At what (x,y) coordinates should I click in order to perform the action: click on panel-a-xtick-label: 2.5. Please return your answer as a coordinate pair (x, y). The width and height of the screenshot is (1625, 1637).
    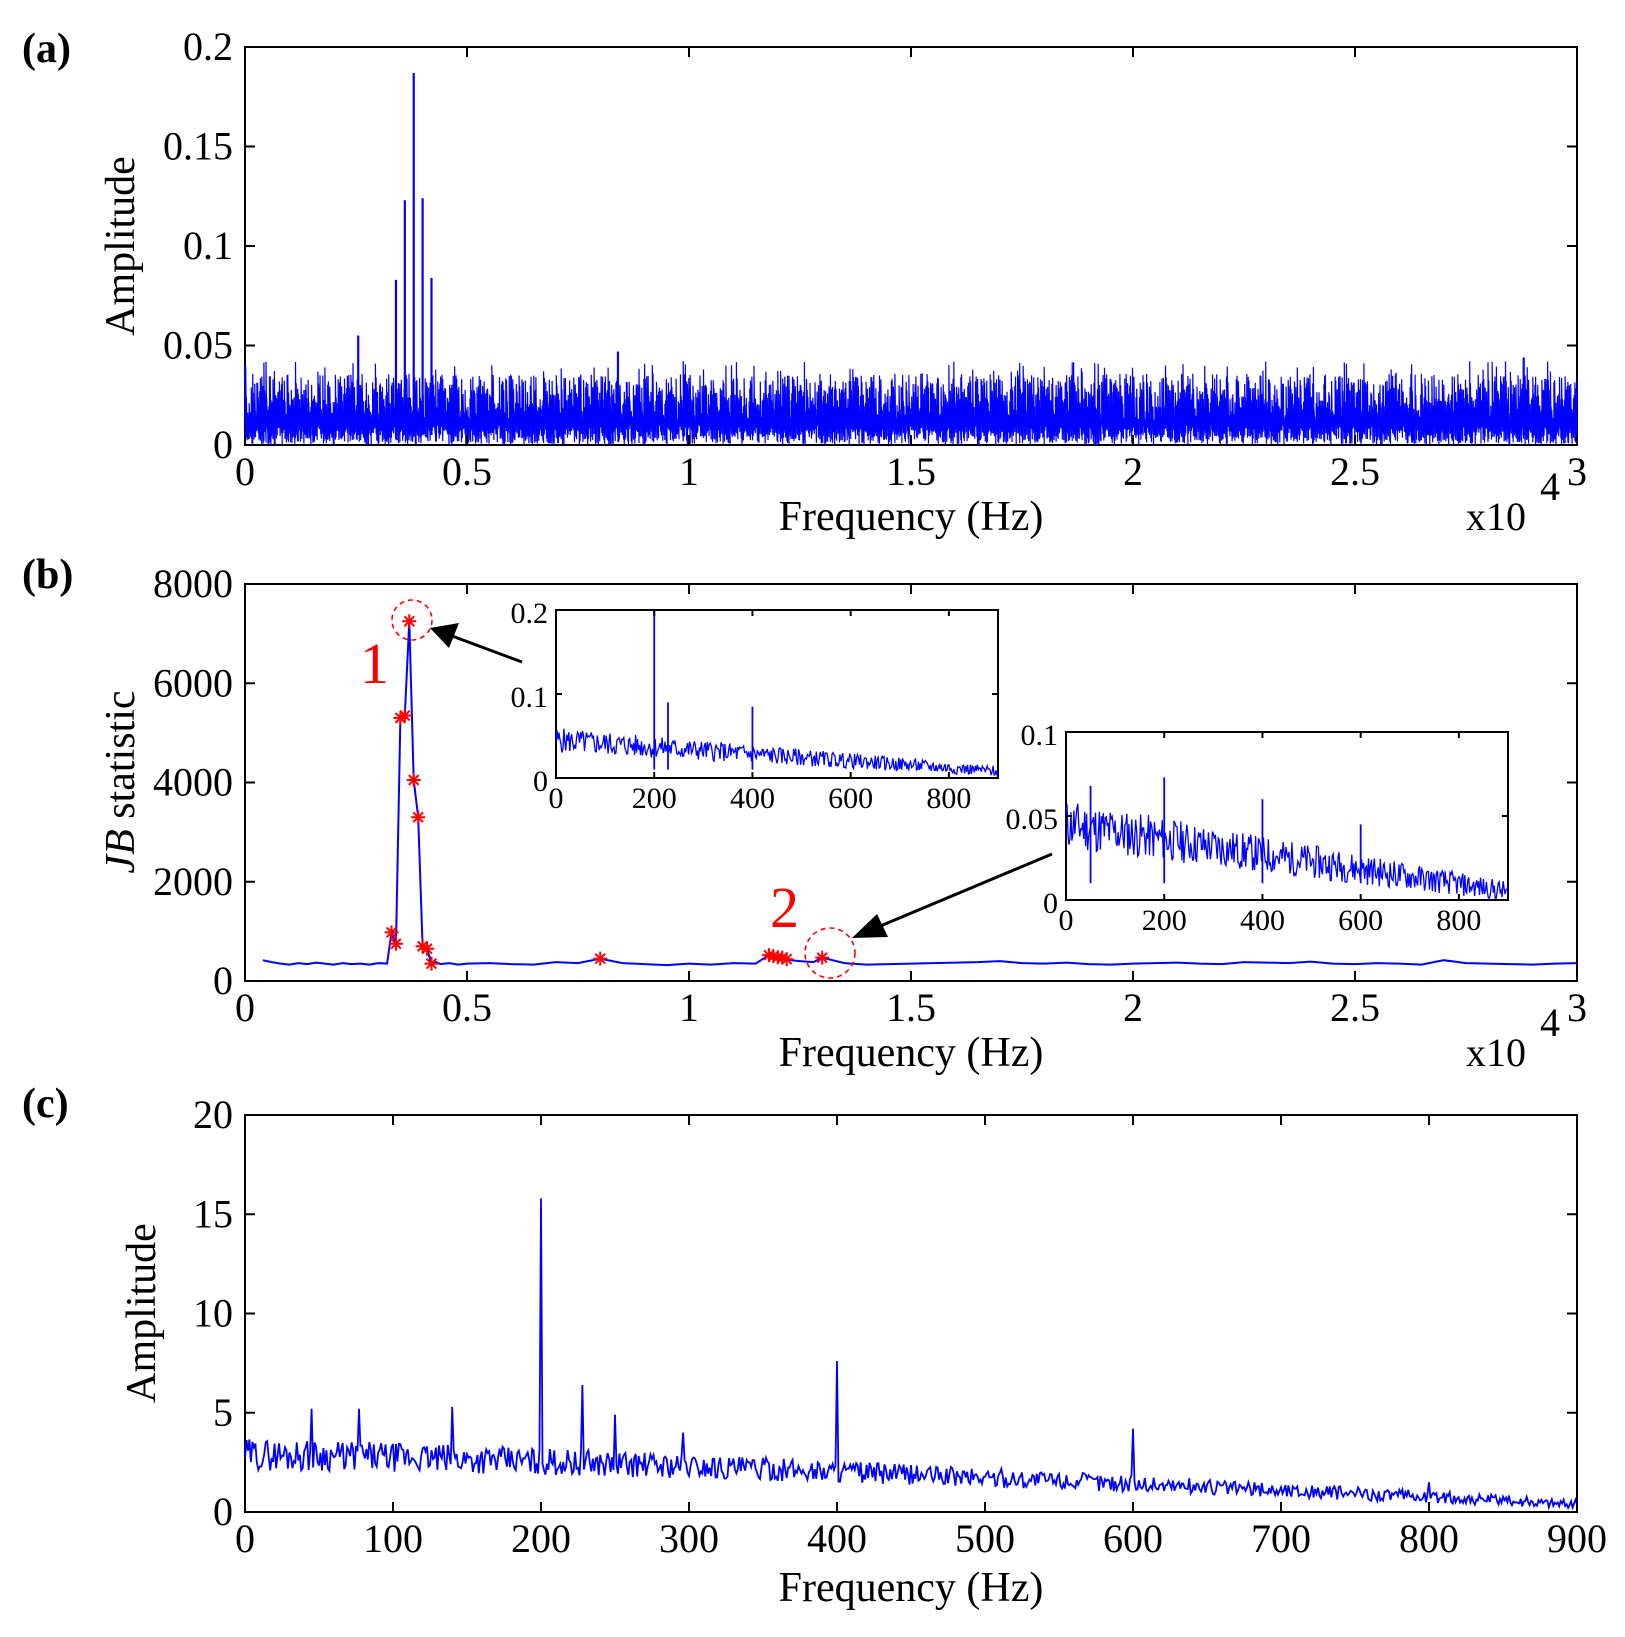
    Looking at the image, I should click on (1355, 471).